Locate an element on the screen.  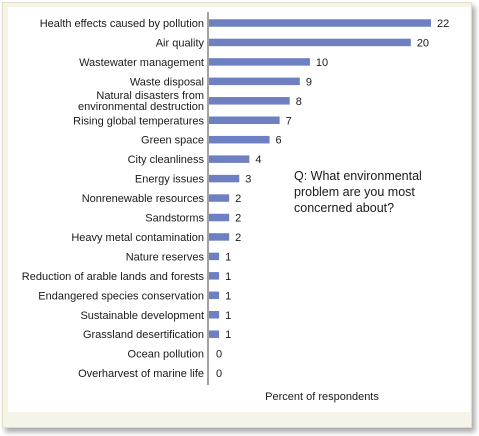
category-label: Ocean pollution is located at coordinates (166, 355).